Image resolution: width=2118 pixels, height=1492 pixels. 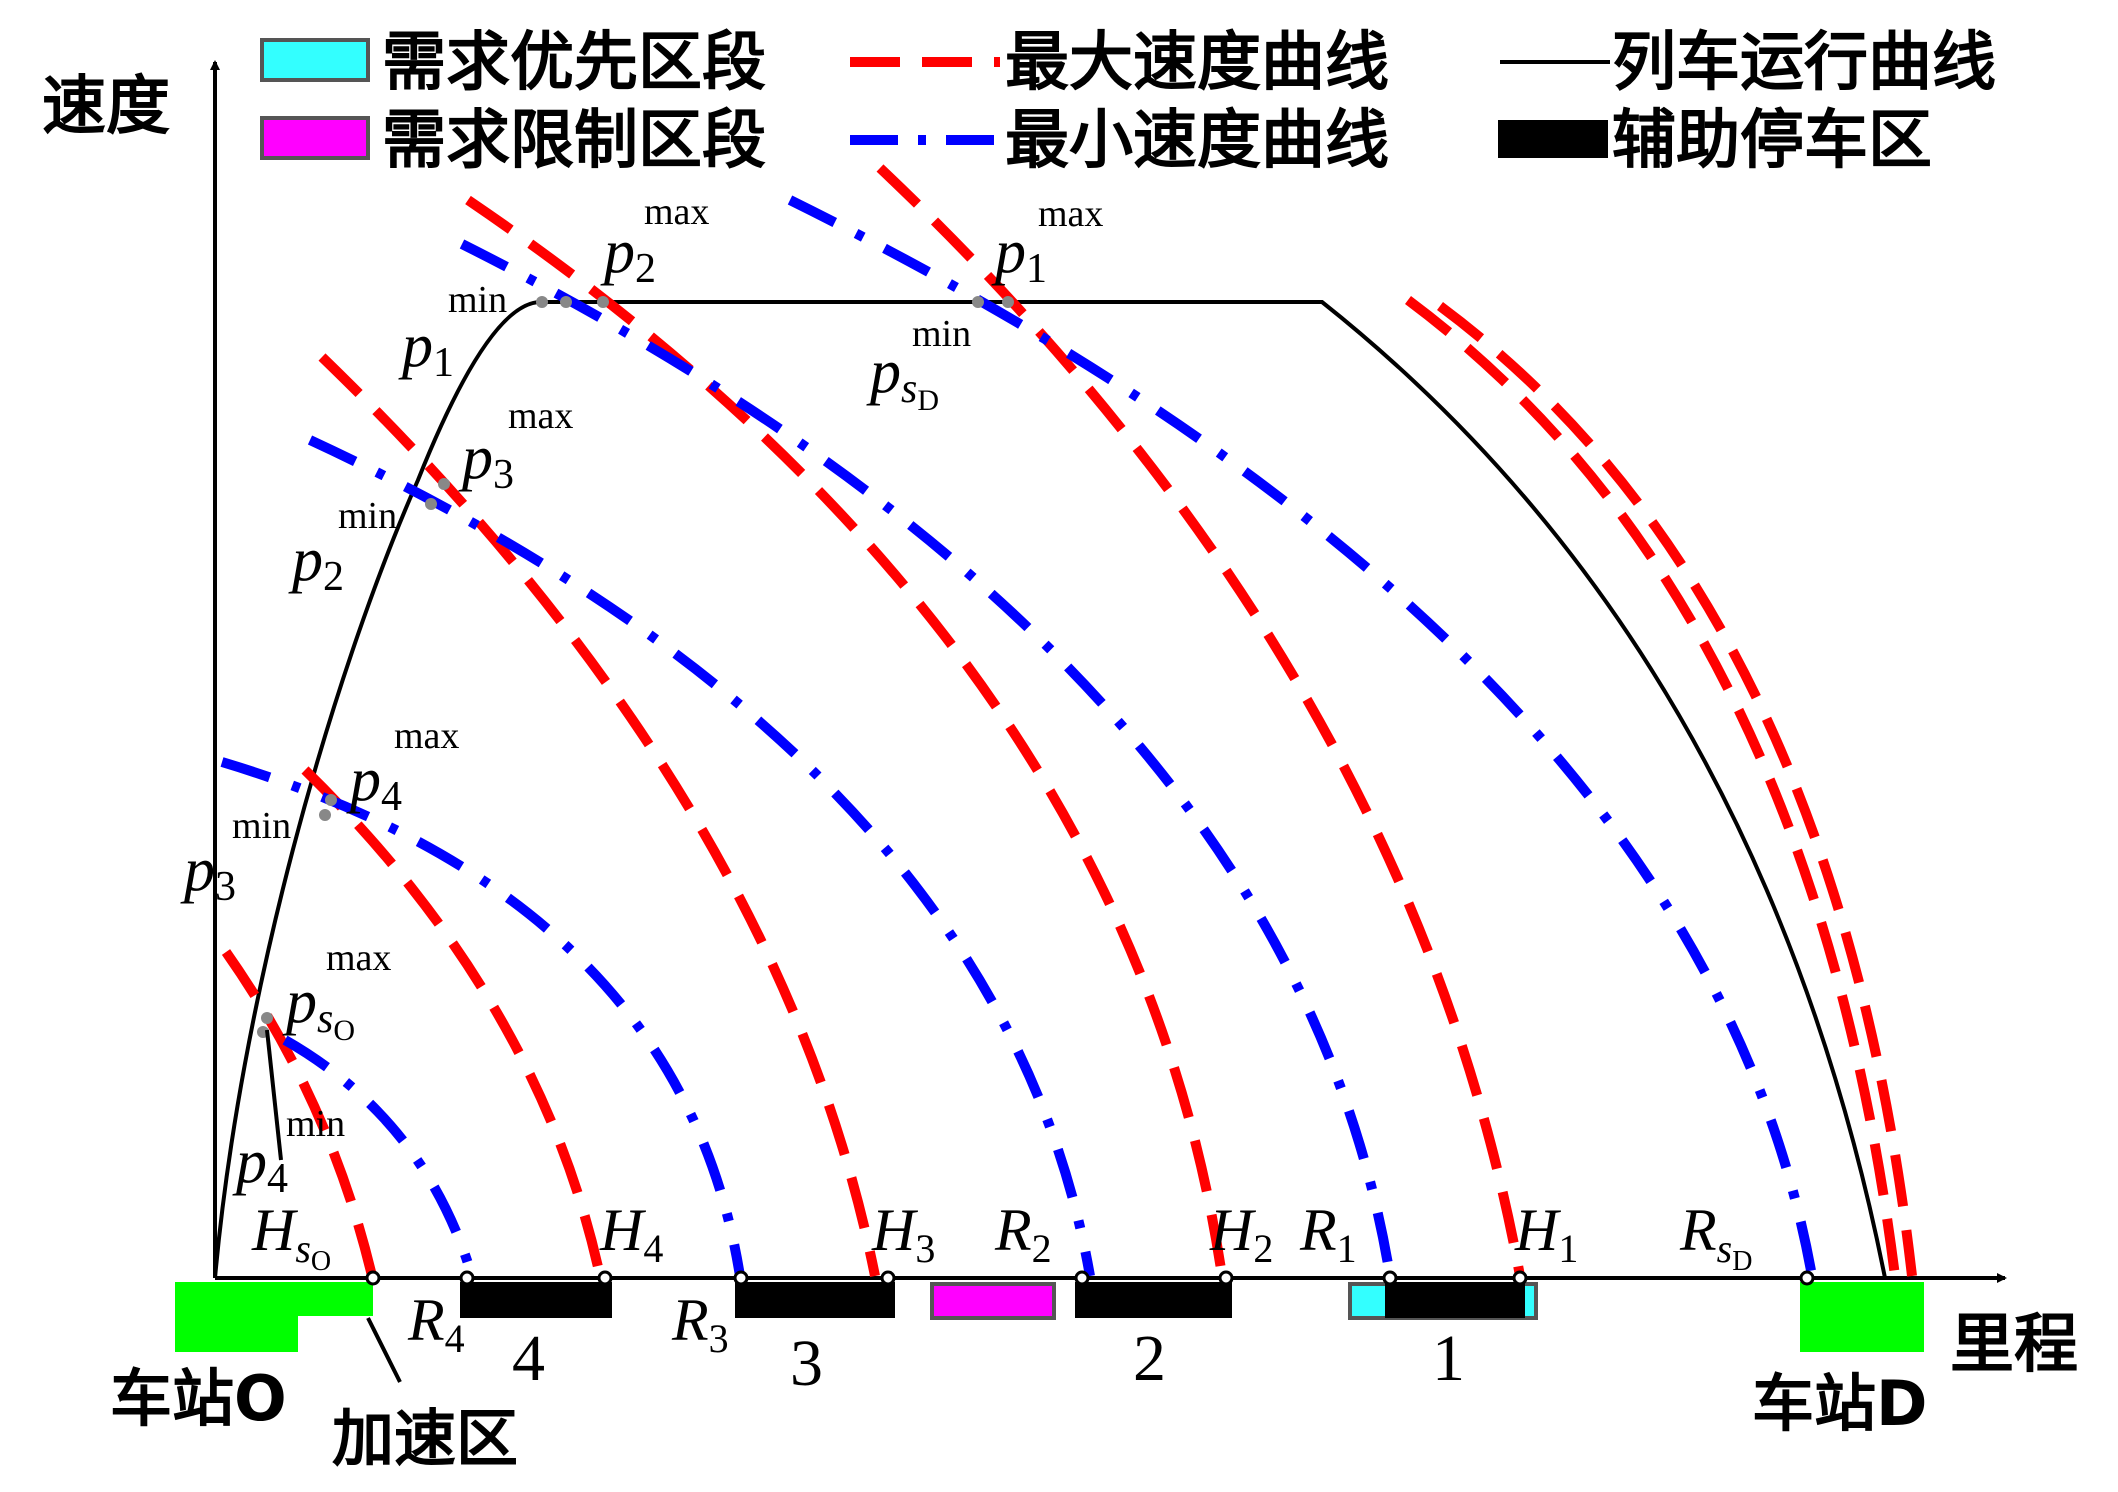 I want to click on label-H1: H1, so click(x=1546, y=1234).